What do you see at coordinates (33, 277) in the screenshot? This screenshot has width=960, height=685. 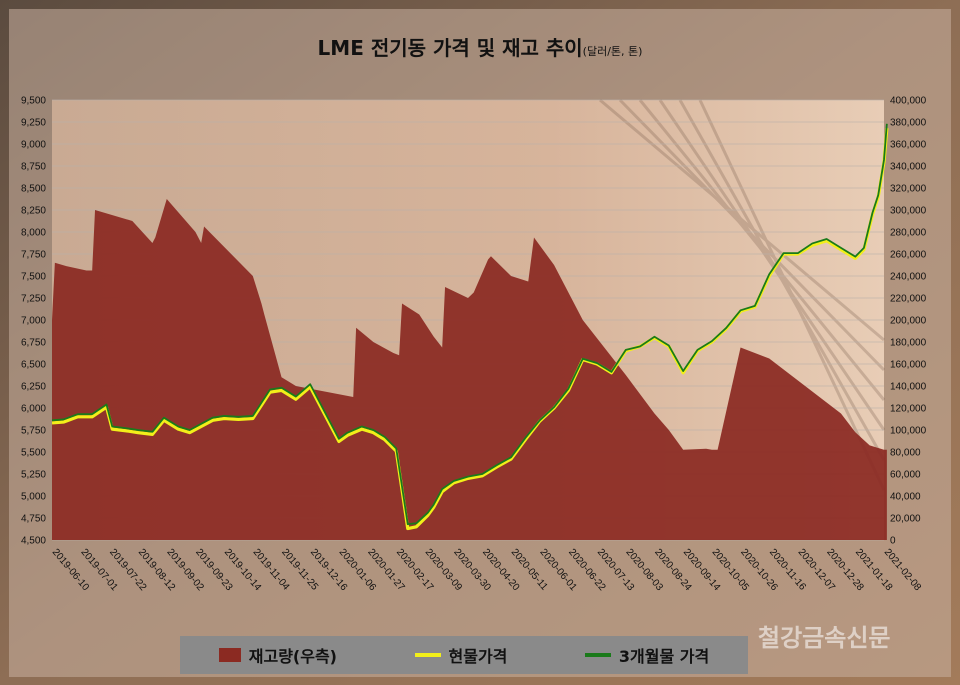 I see `y-left-tick-label: 7,500` at bounding box center [33, 277].